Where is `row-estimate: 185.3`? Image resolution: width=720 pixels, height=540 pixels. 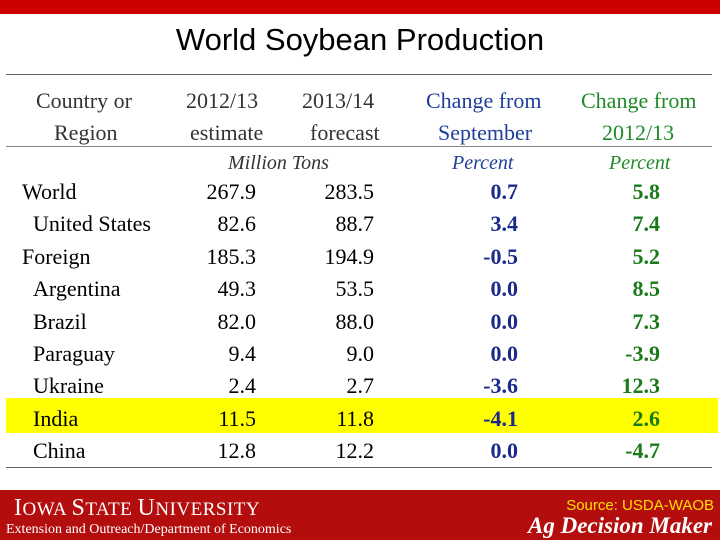 row-estimate: 185.3 is located at coordinates (231, 256).